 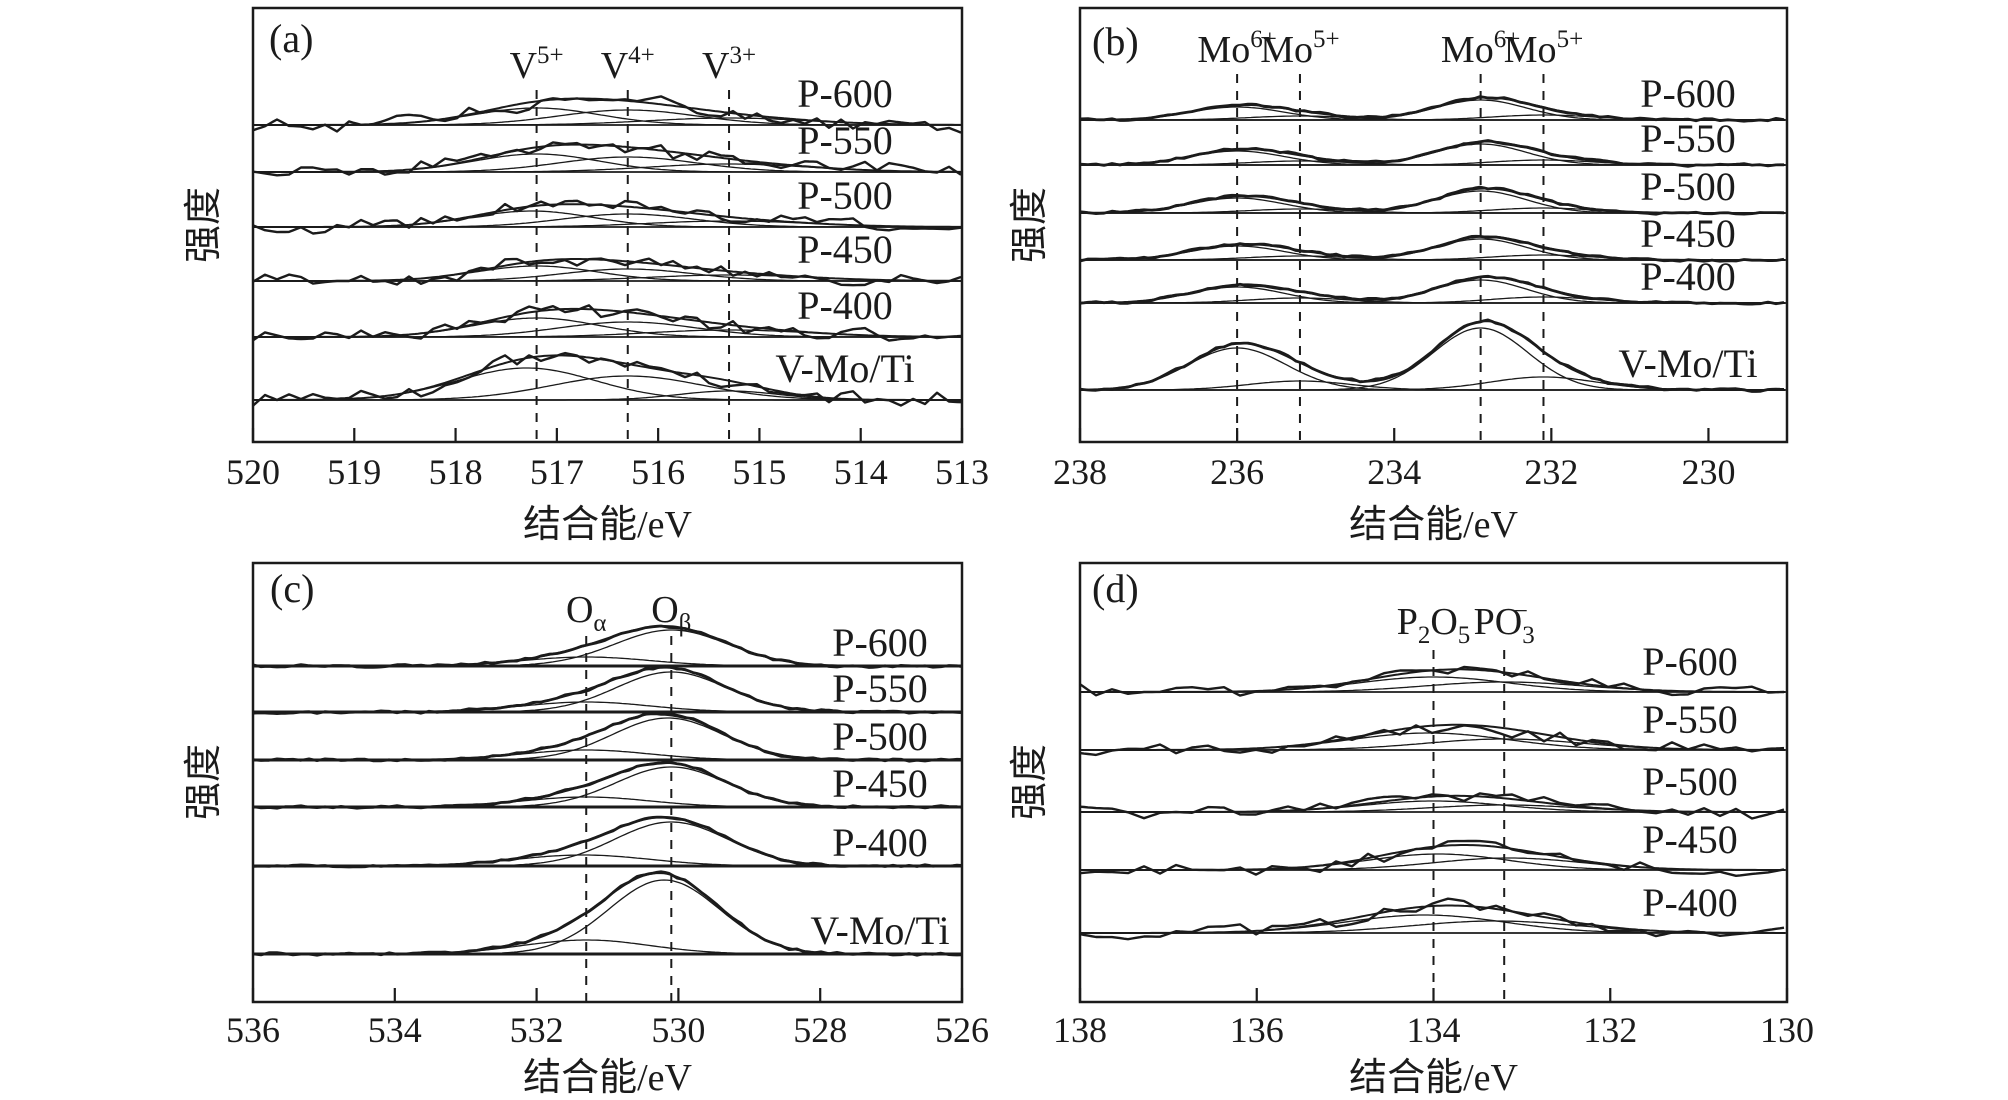 I want to click on panel-a-border, so click(x=607, y=225).